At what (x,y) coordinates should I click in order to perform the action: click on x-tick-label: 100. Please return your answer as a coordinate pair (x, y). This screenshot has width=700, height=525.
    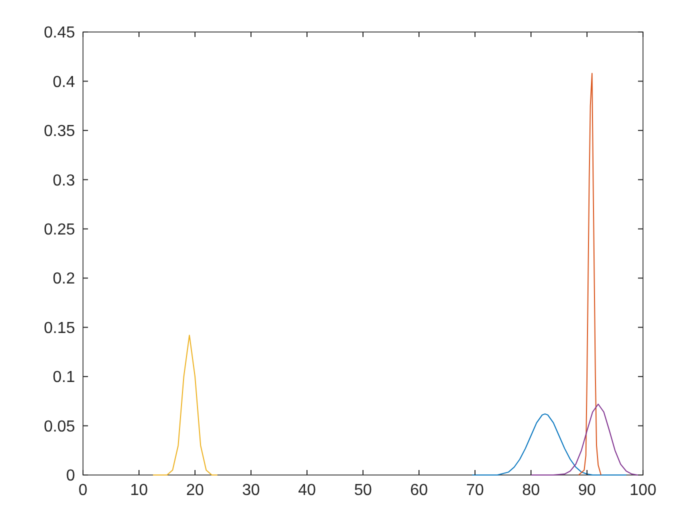
    Looking at the image, I should click on (643, 490).